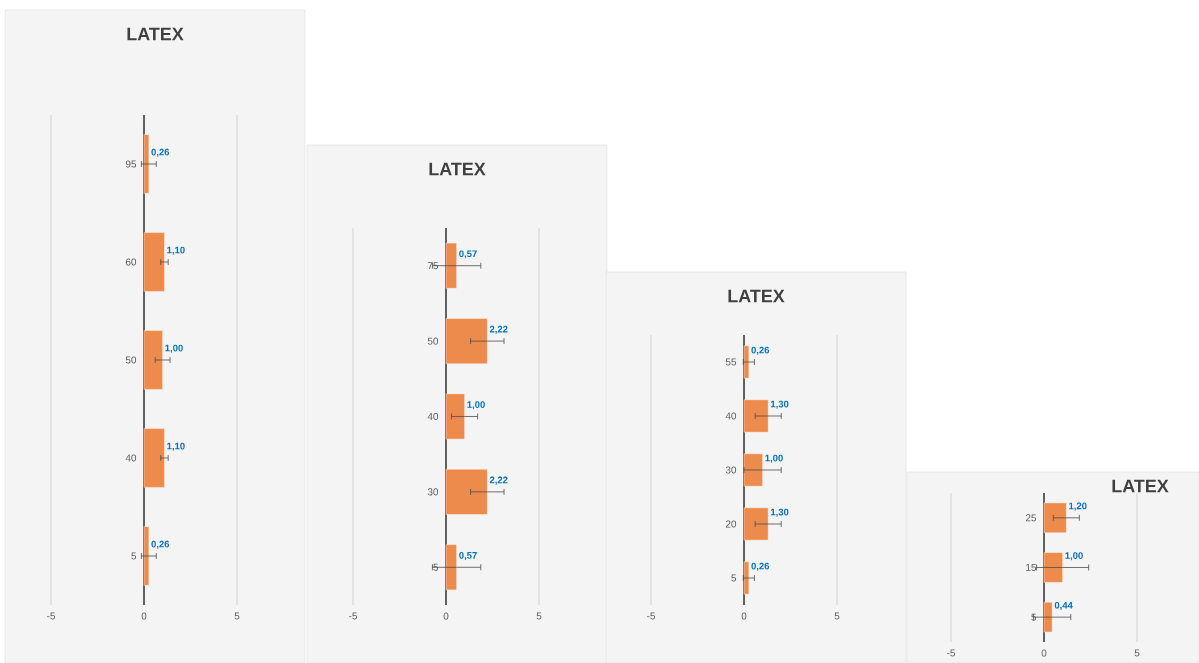 The height and width of the screenshot is (663, 1199). I want to click on y-tick-label: 25, so click(1031, 518).